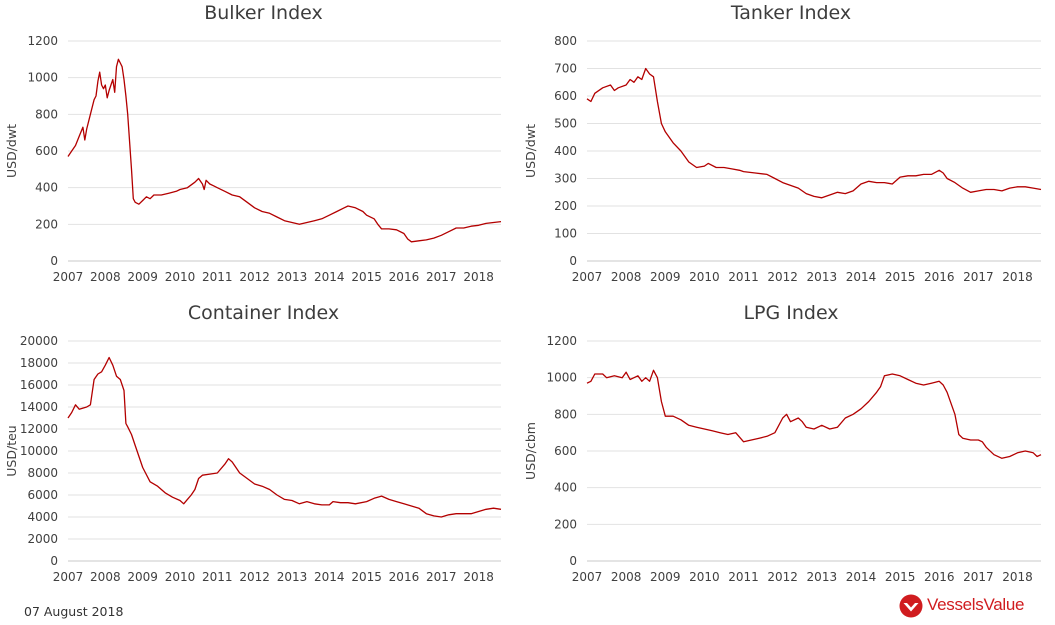 The width and height of the screenshot is (1055, 625). Describe the element at coordinates (39, 451) in the screenshot. I see `y-tick-label: 10000` at that location.